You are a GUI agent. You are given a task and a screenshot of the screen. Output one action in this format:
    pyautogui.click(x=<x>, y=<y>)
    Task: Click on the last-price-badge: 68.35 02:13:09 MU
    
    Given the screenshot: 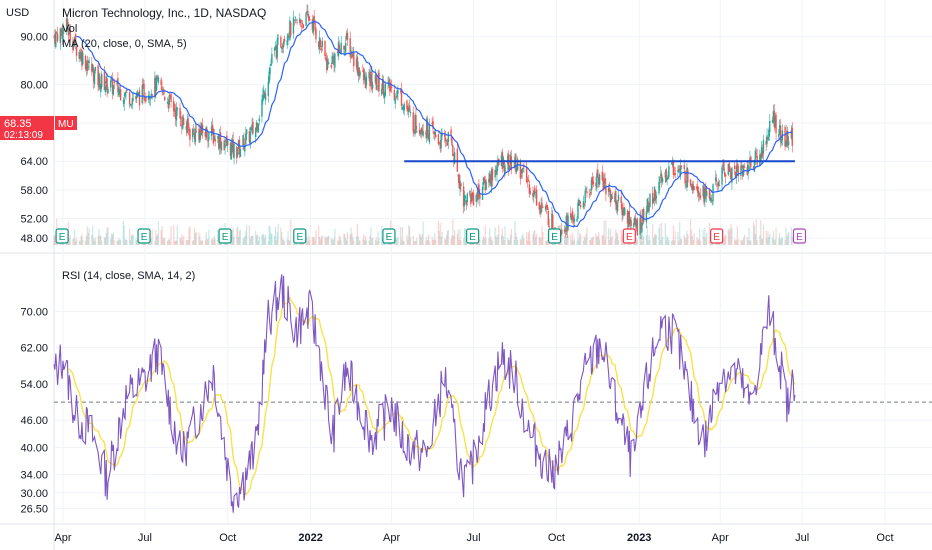 What is the action you would take?
    pyautogui.click(x=38, y=128)
    